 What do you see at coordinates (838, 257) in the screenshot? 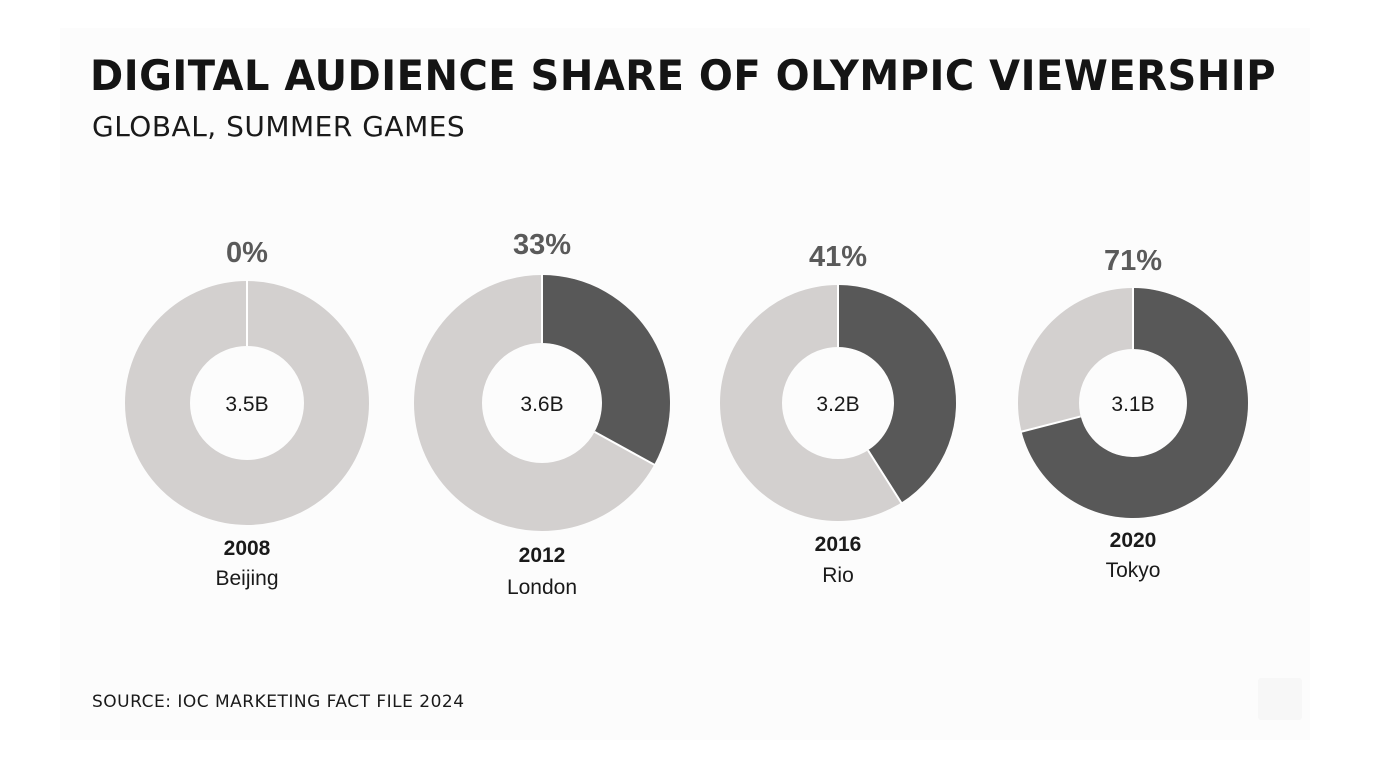
I see `percent-label-2016: 41%` at bounding box center [838, 257].